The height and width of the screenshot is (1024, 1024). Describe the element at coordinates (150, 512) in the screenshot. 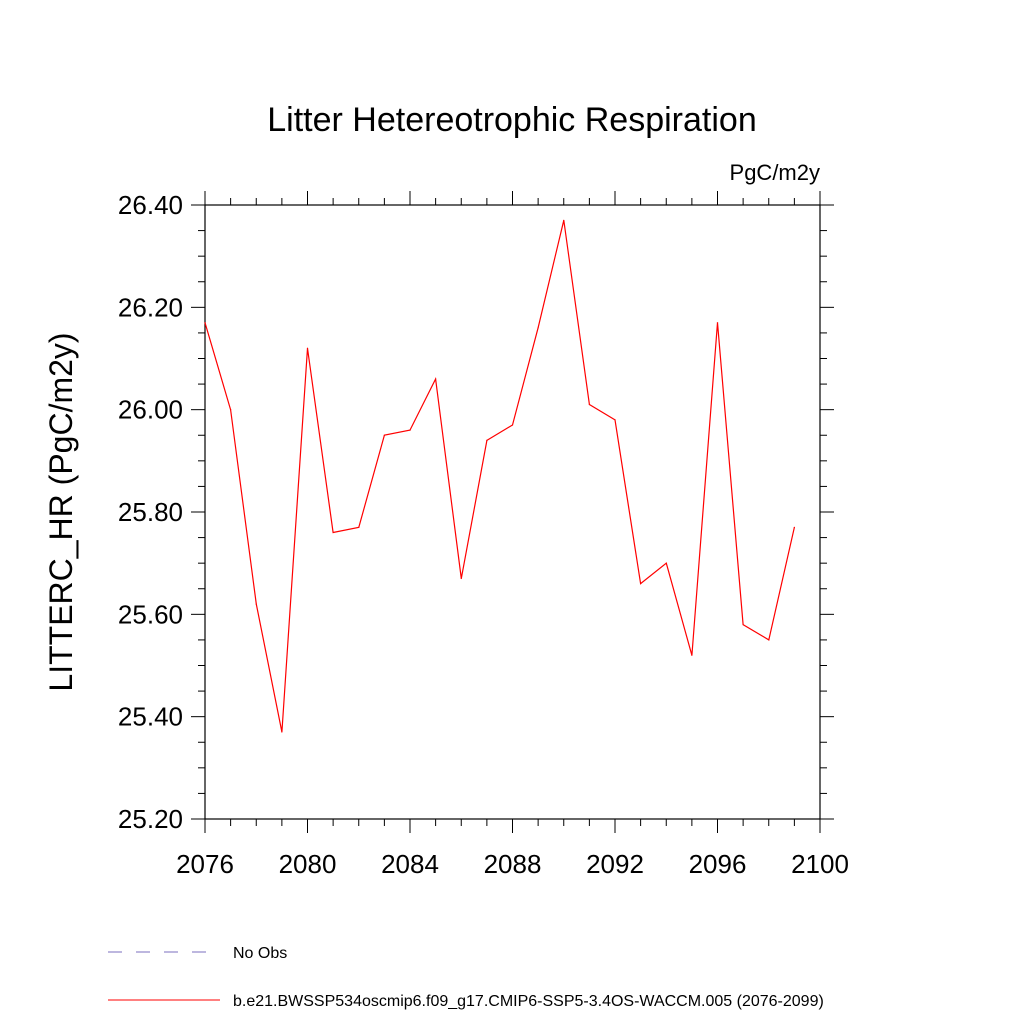

I see `y-tick-label: 25.80` at that location.